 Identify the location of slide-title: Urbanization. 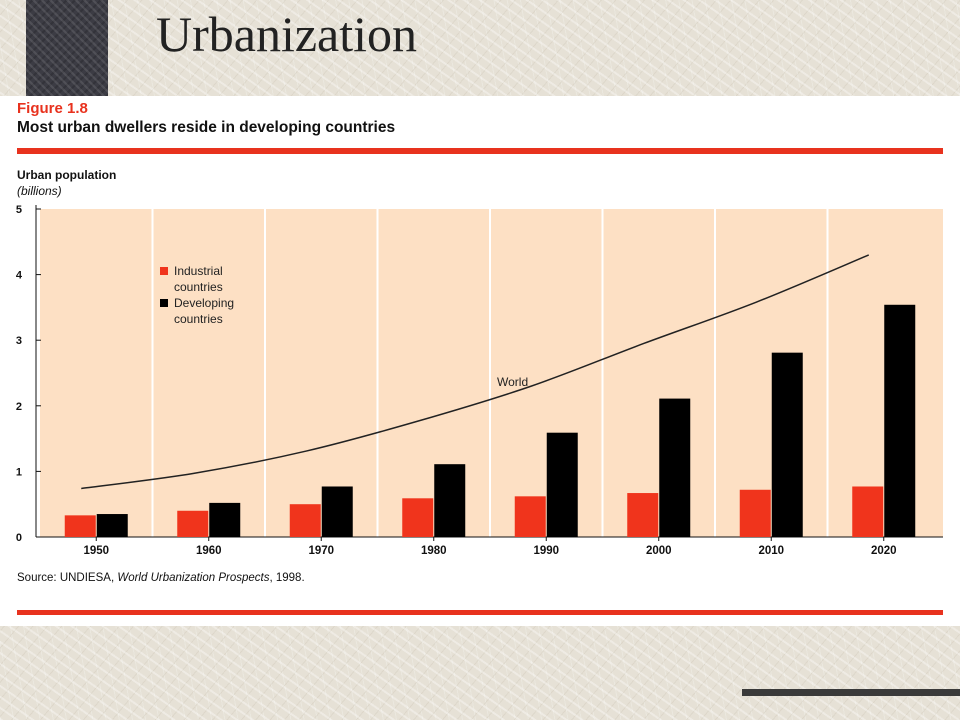
(287, 34).